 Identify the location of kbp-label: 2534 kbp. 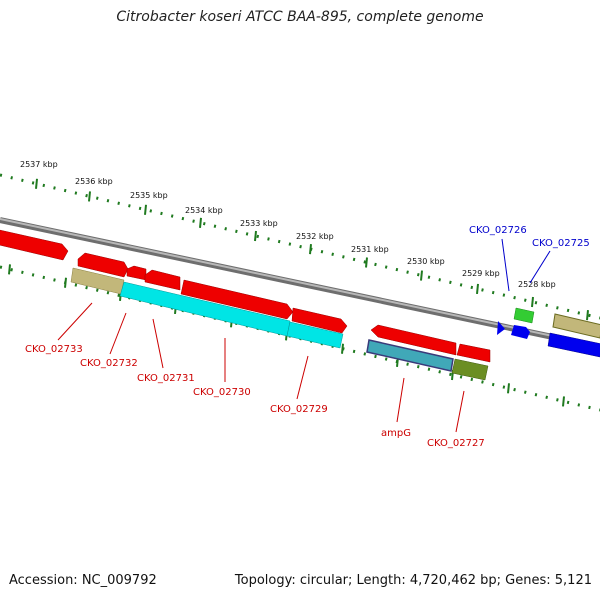
(204, 210).